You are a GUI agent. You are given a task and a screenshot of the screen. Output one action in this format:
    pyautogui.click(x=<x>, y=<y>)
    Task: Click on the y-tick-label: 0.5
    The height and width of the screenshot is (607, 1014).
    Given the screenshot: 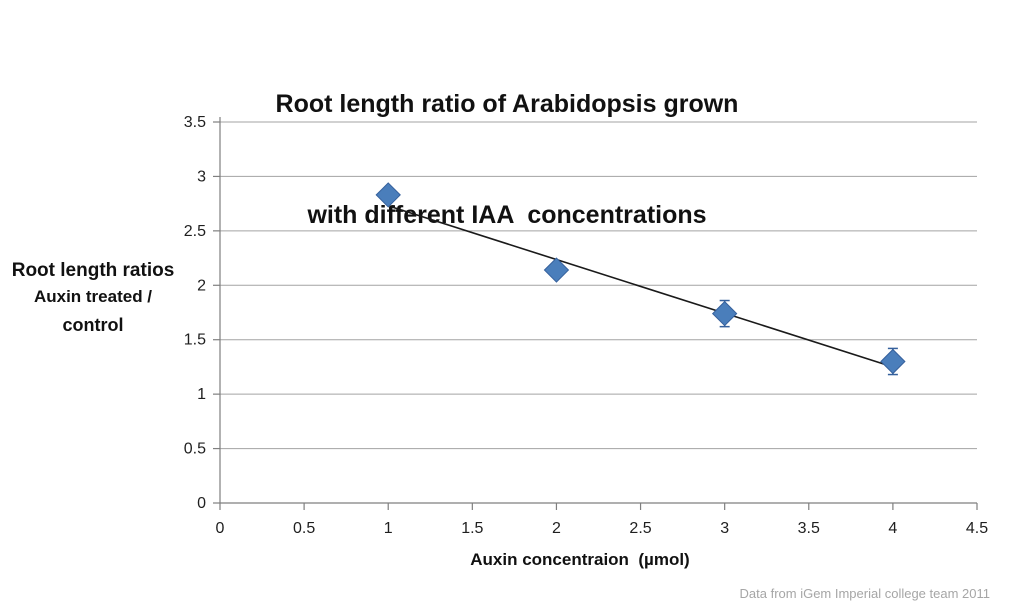 What is the action you would take?
    pyautogui.click(x=195, y=449)
    